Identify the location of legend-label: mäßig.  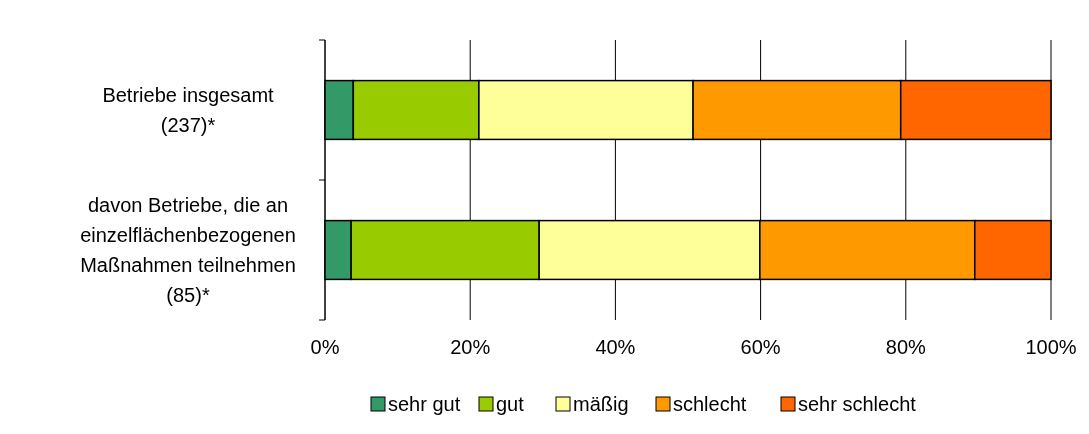
(601, 404).